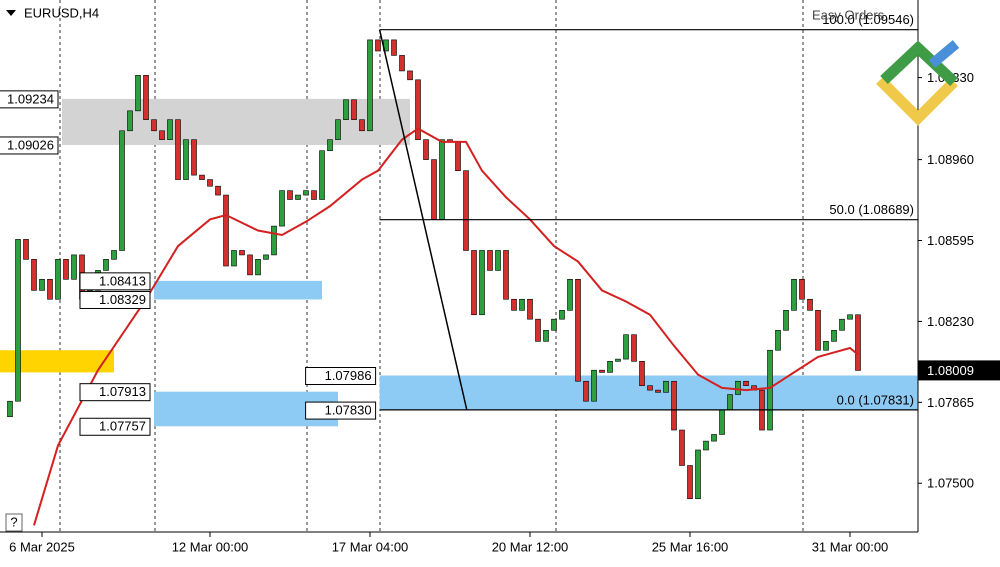  I want to click on x-tick-label: 25 Mar 16:00, so click(690, 546).